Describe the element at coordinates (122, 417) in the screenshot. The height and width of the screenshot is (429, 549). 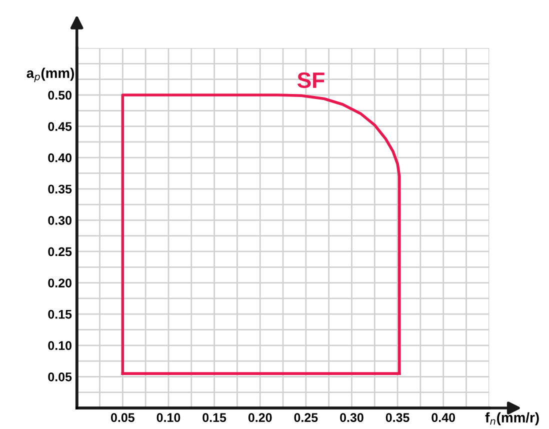
I see `x-tick-label: 0.05` at that location.